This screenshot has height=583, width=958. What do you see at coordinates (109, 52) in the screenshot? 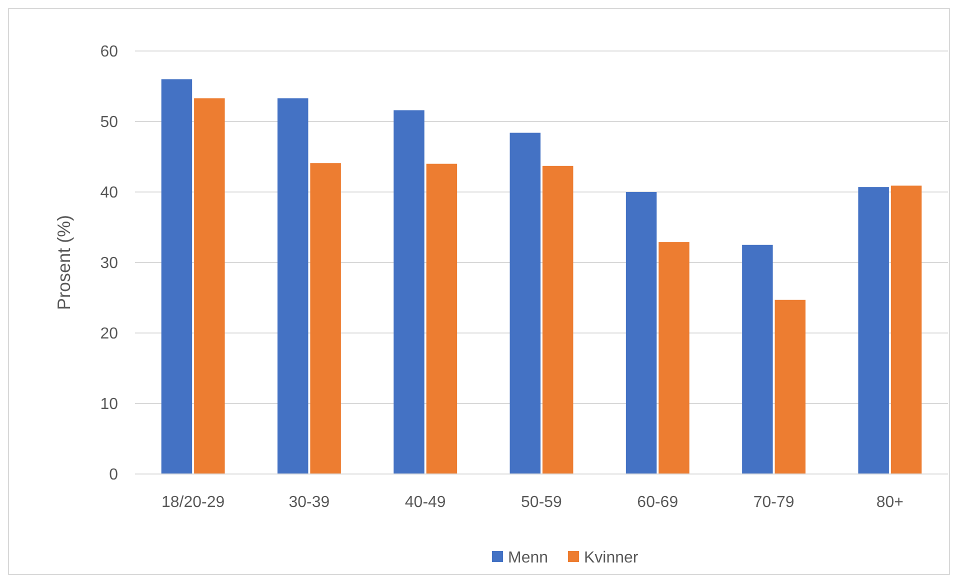
I see `y-tick-label: 60` at bounding box center [109, 52].